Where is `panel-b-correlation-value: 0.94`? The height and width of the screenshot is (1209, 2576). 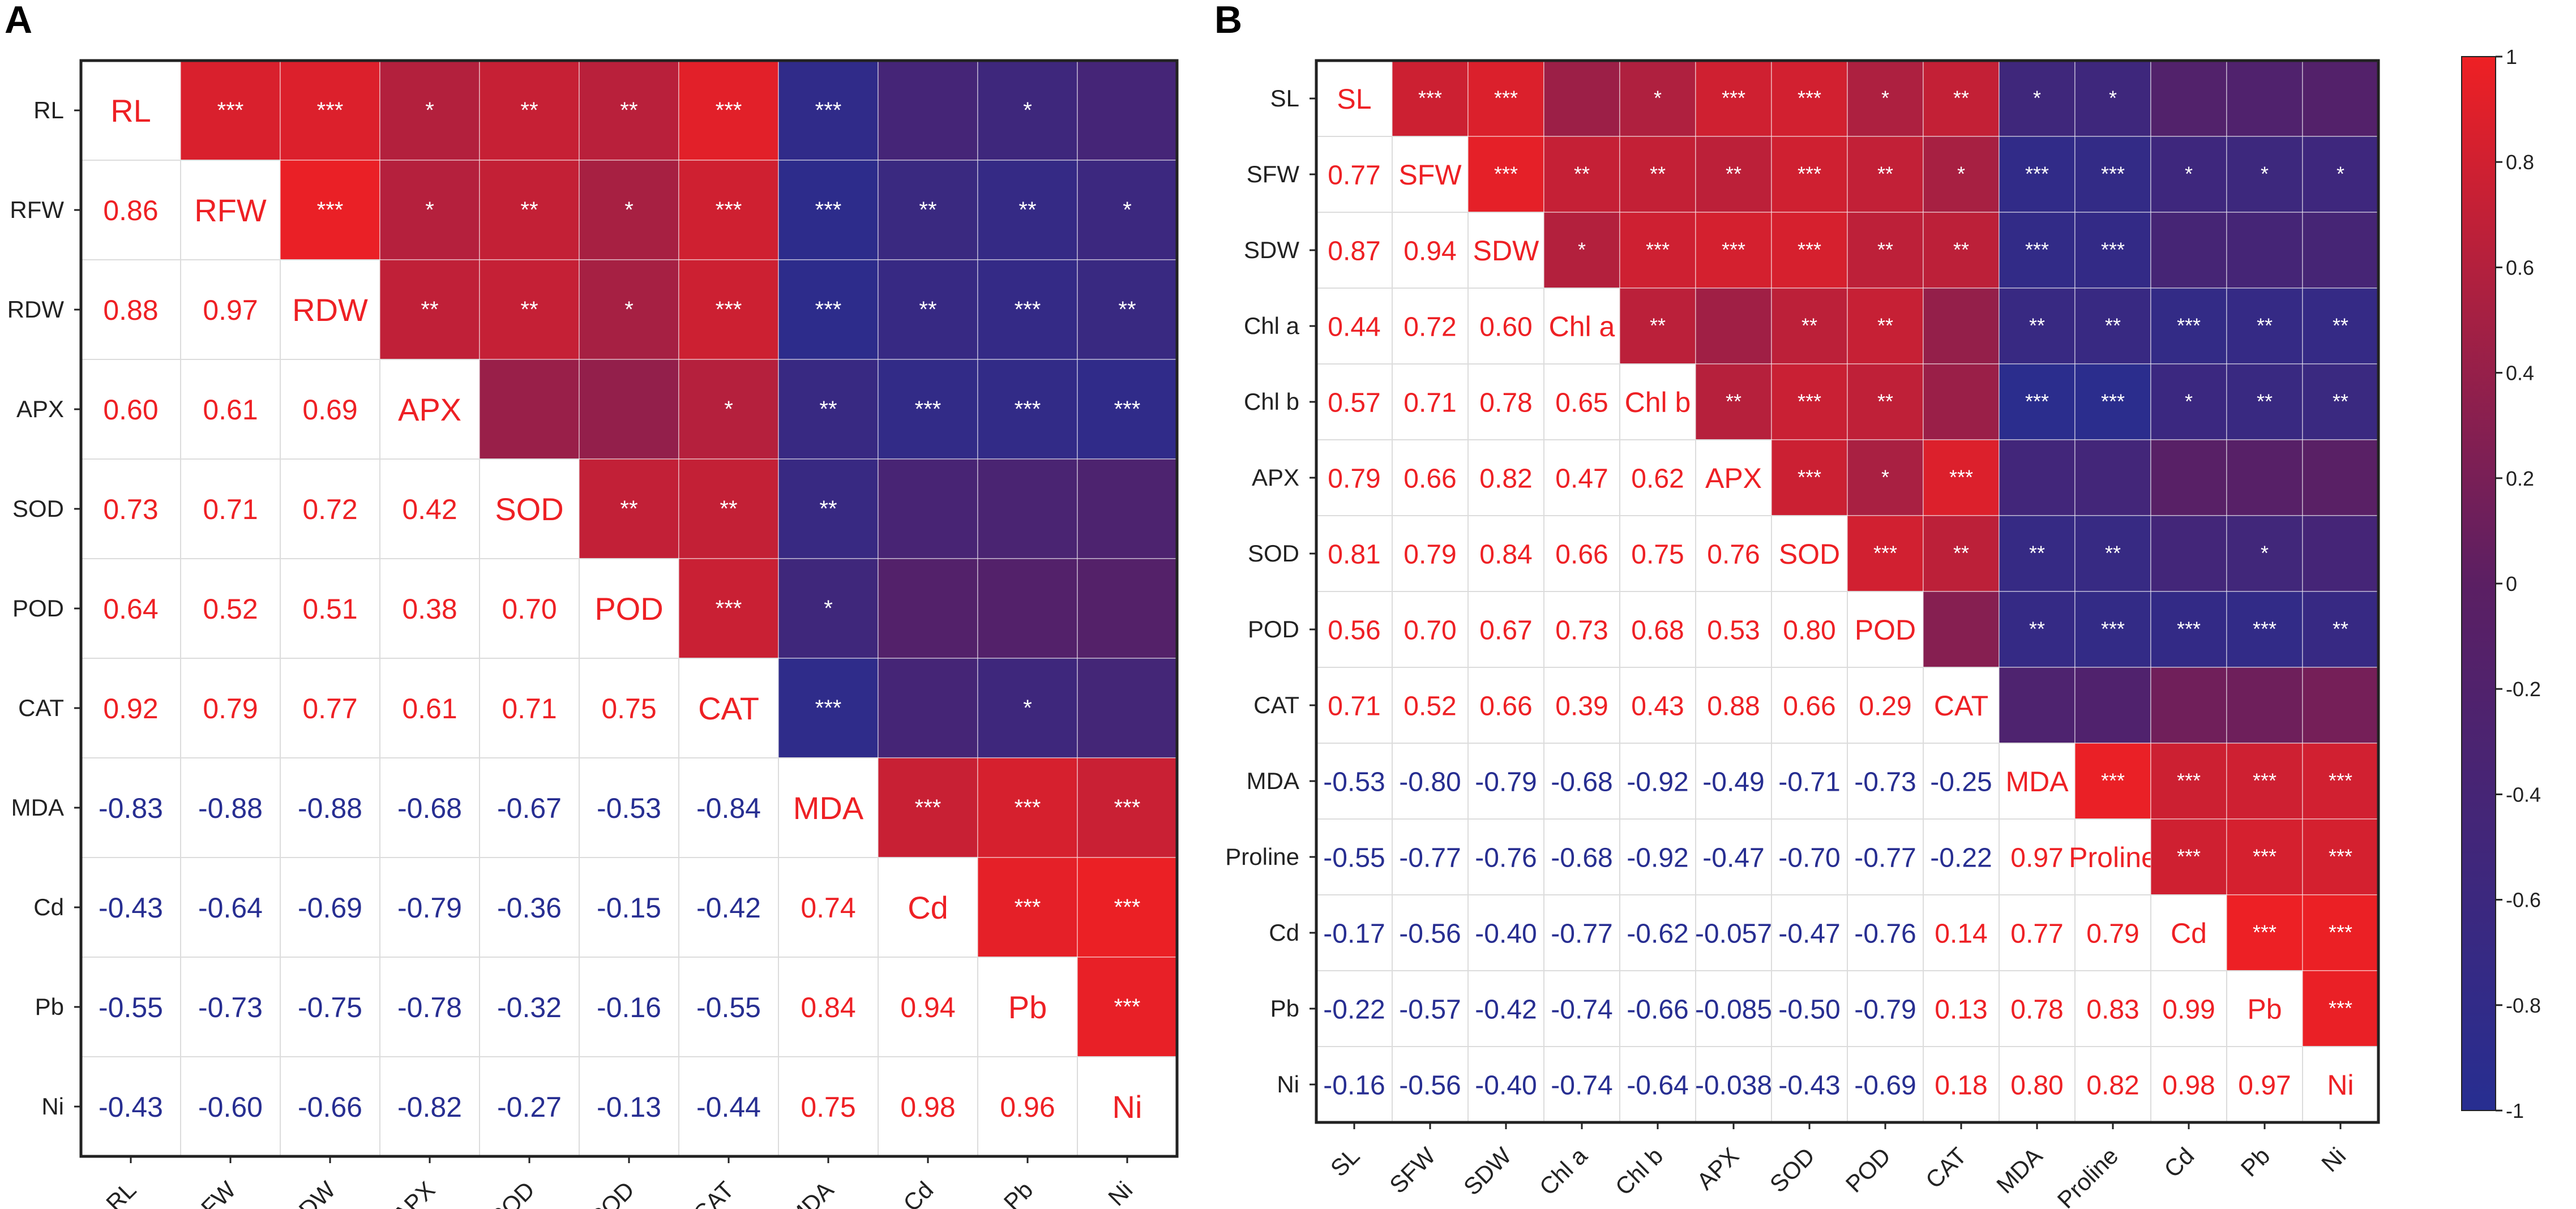
panel-b-correlation-value: 0.94 is located at coordinates (1429, 251).